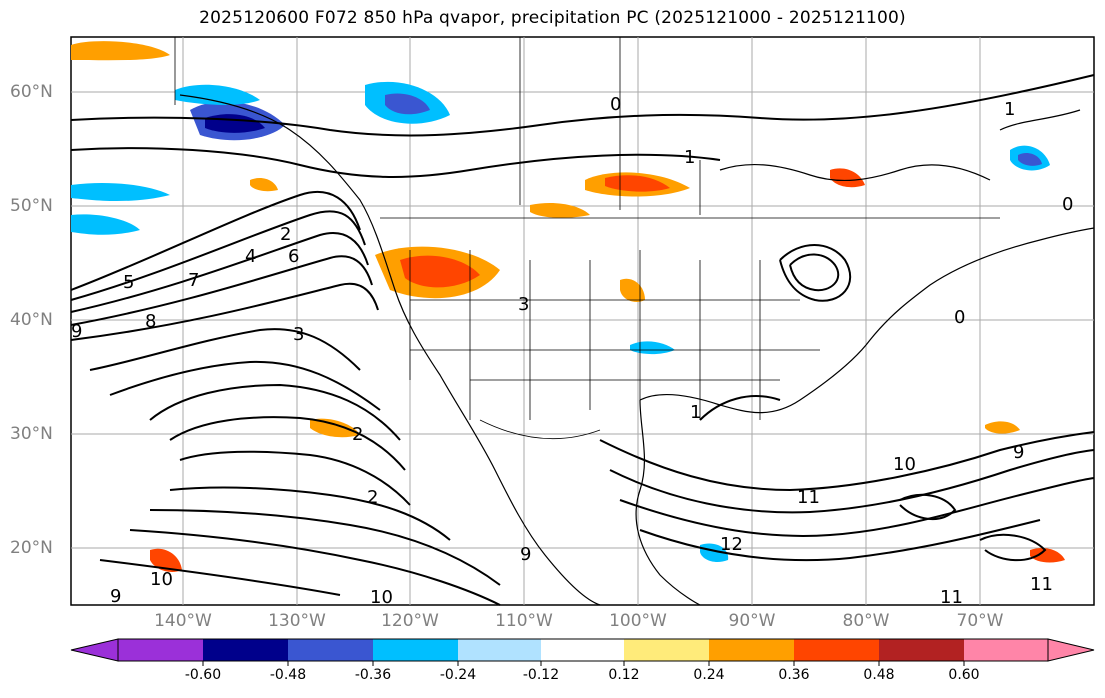 The width and height of the screenshot is (1105, 698). What do you see at coordinates (524, 621) in the screenshot?
I see `lon-label: 110°W` at bounding box center [524, 621].